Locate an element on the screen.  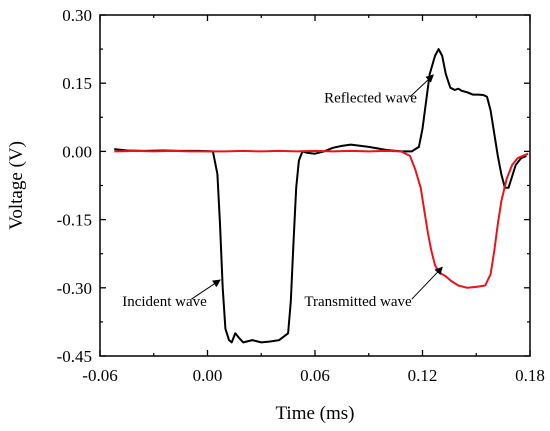
x-tick-label: 0.12 is located at coordinates (423, 375).